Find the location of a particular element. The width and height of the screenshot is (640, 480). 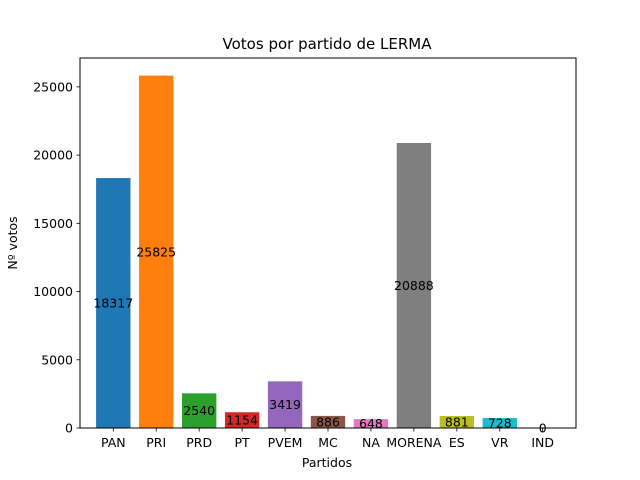

bar-pri is located at coordinates (156, 252).